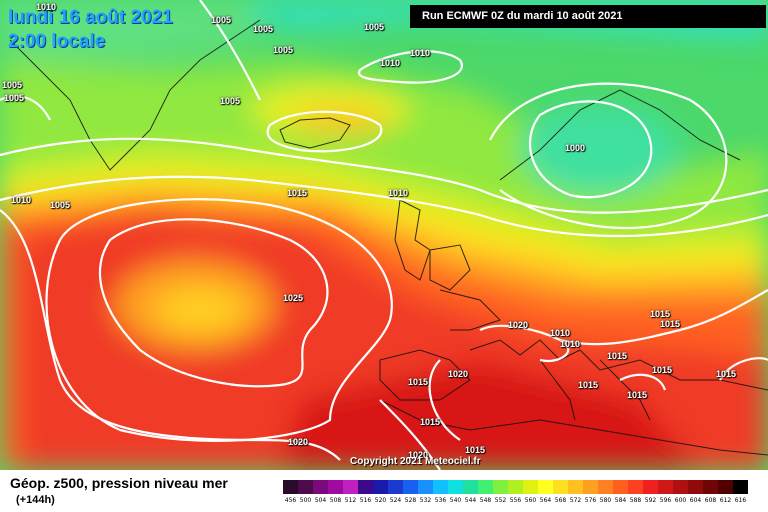  Describe the element at coordinates (500, 500) in the screenshot. I see `scale-label: 552` at that location.